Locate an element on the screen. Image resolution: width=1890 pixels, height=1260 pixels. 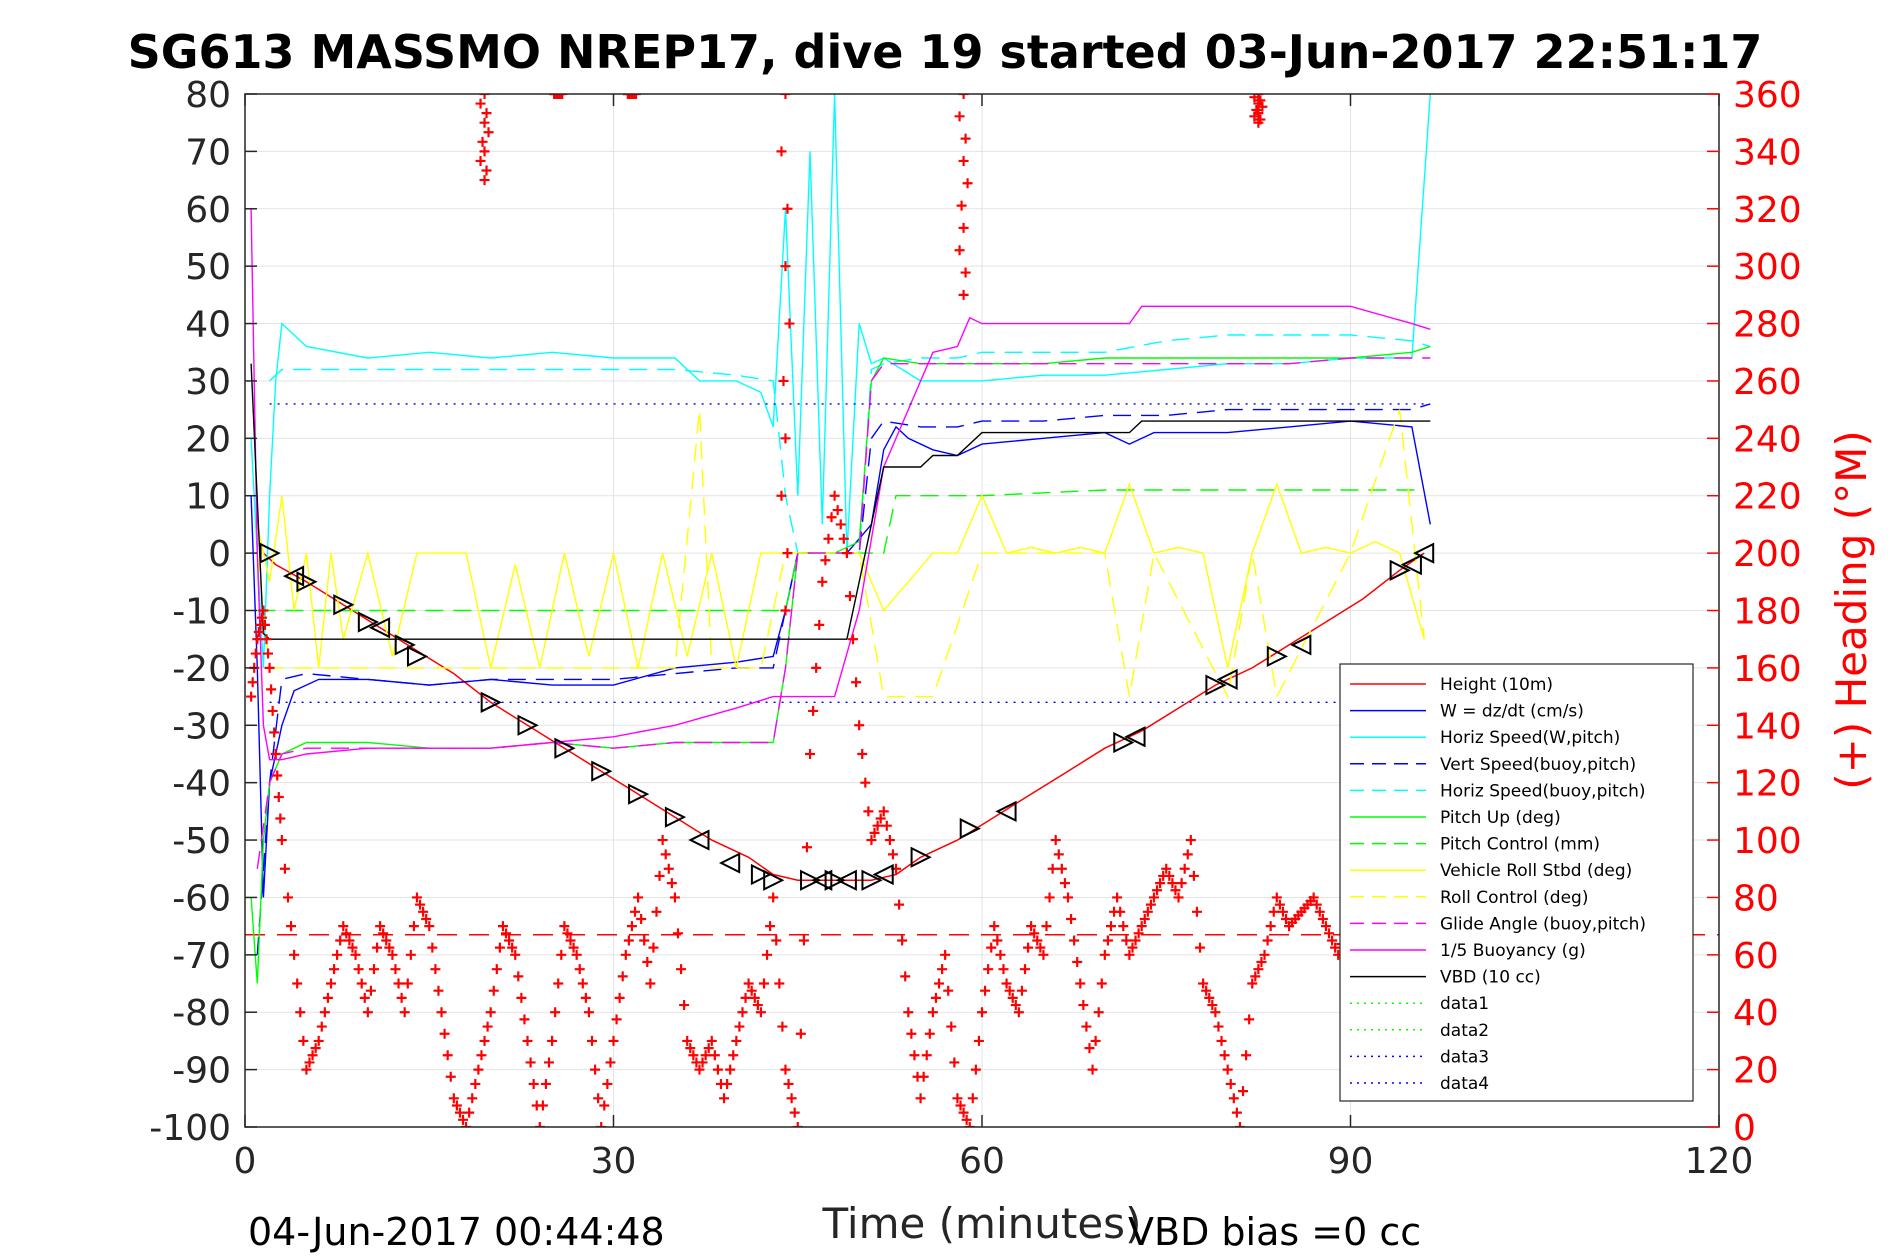
right-tick-label: 300 is located at coordinates (1767, 267).